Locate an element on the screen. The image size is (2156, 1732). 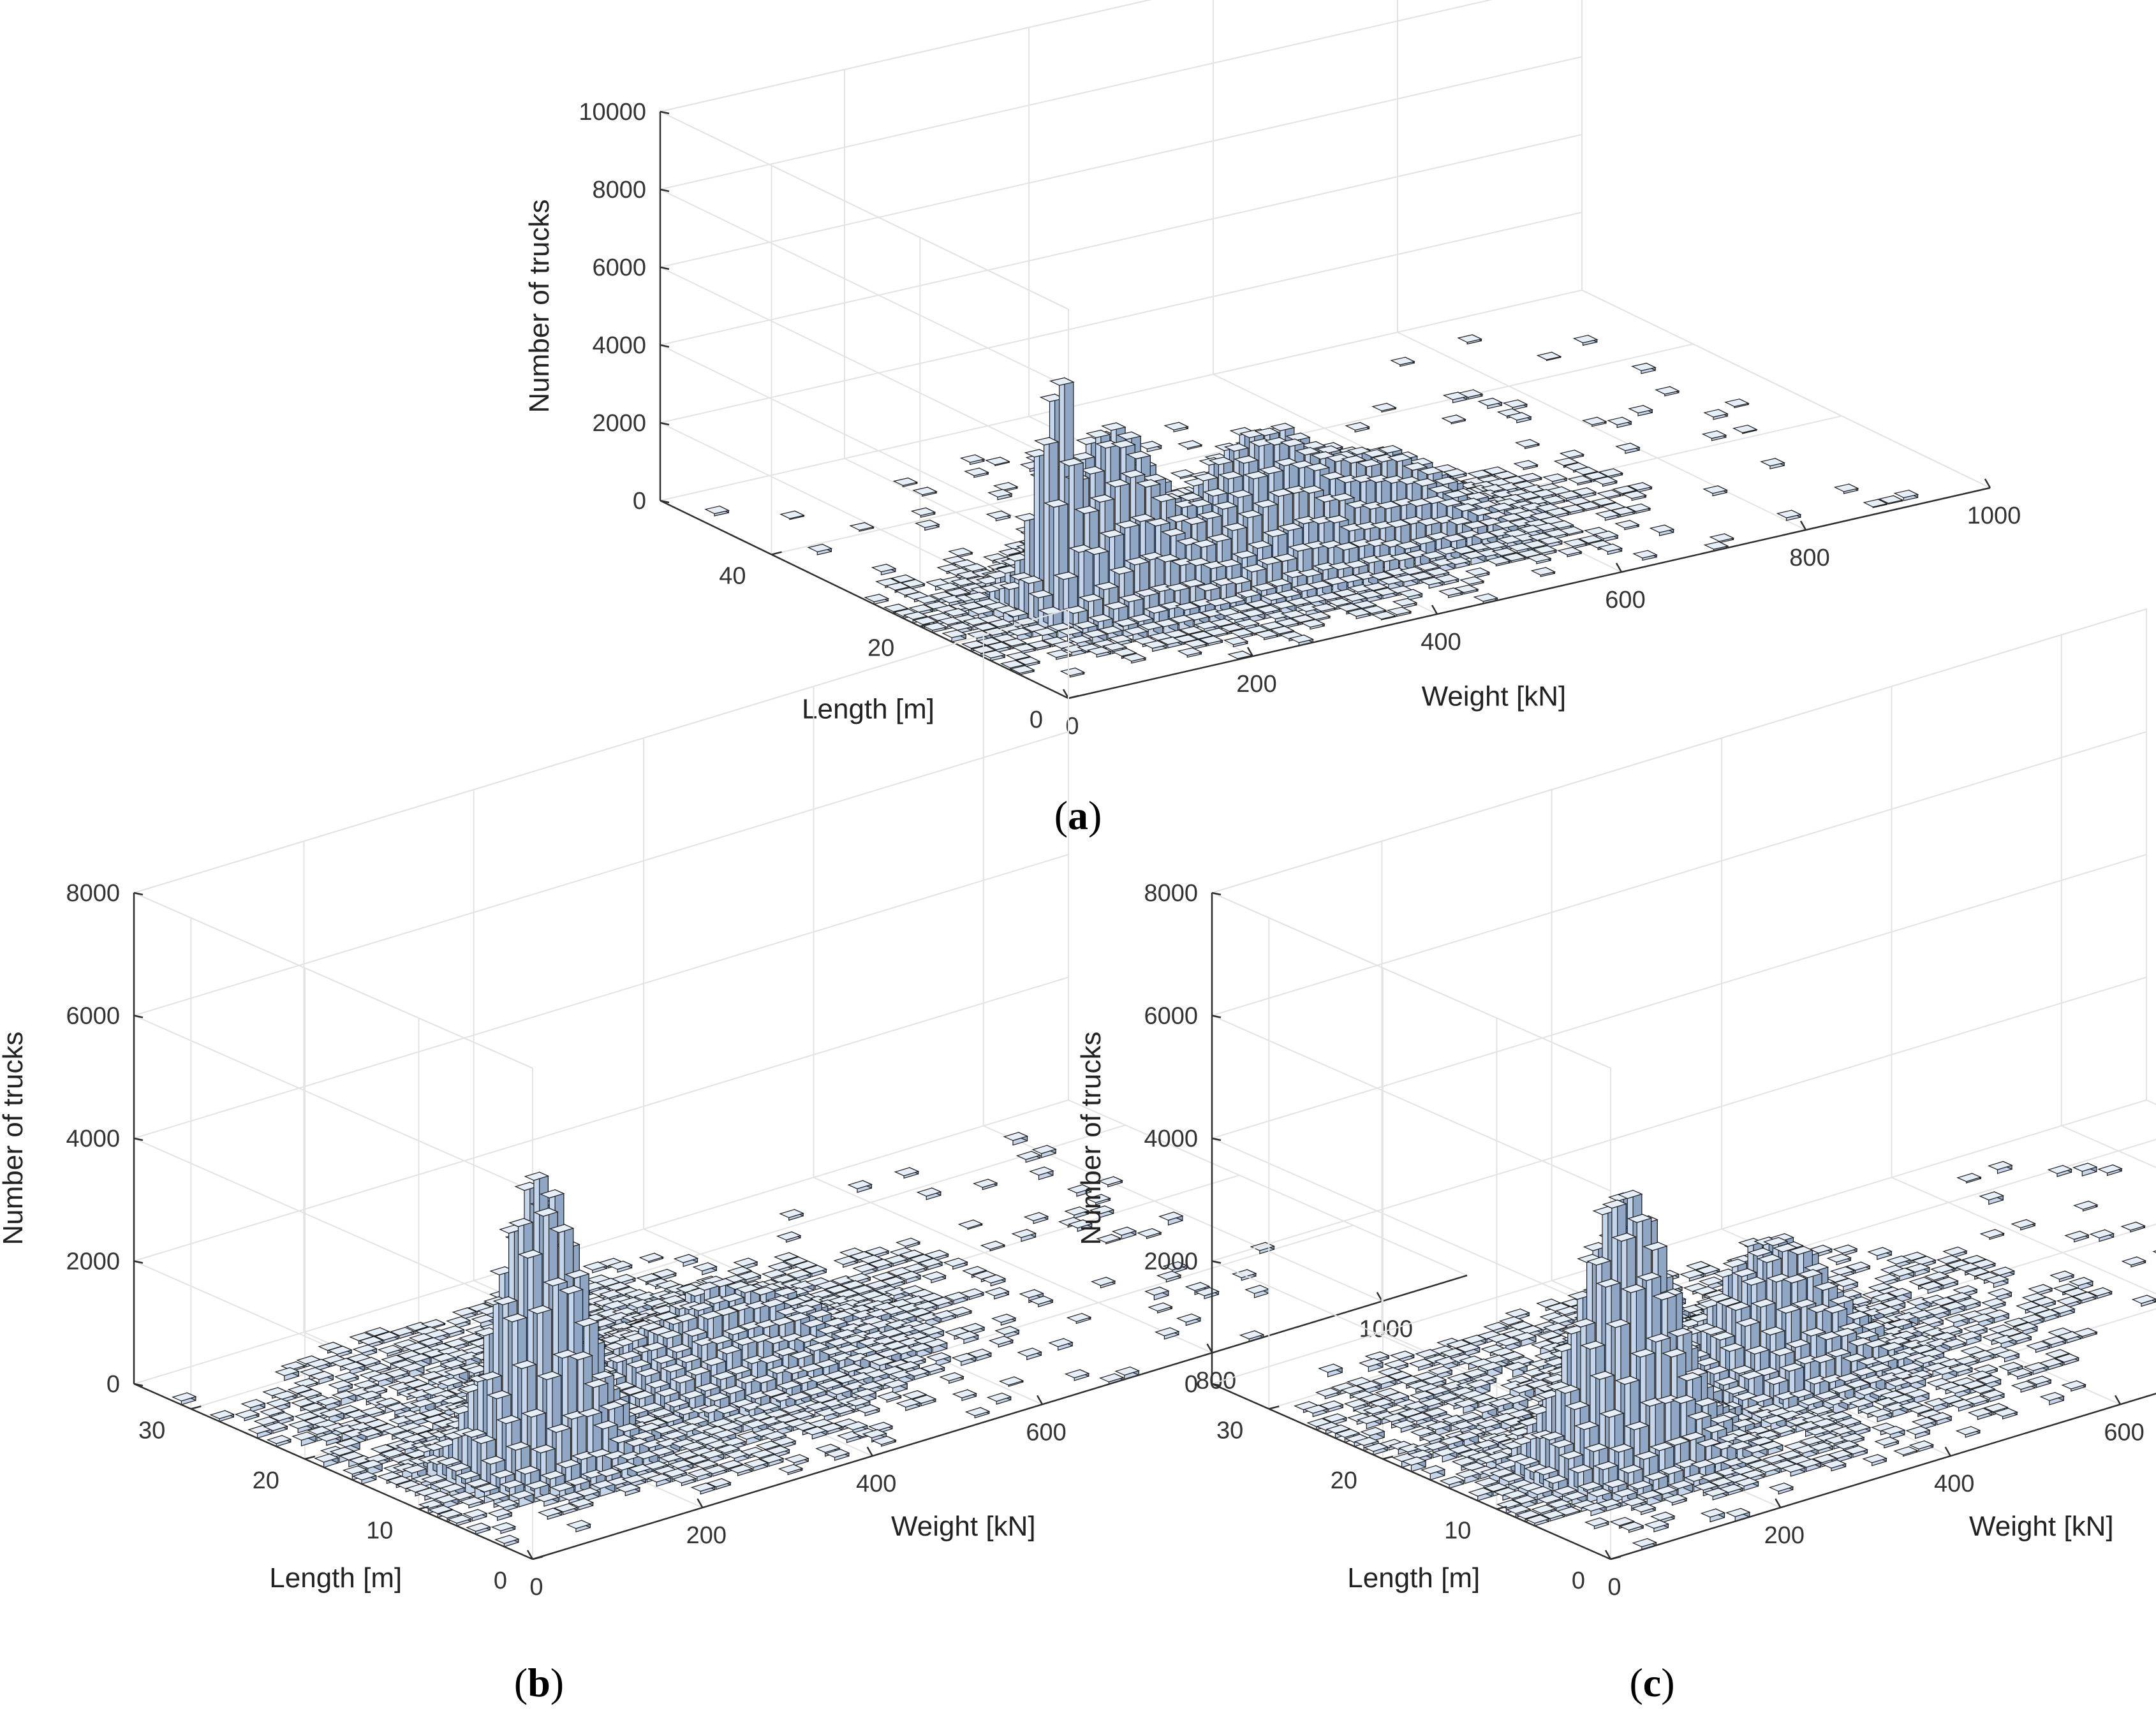
z-tick-label: 10000 is located at coordinates (612, 112).